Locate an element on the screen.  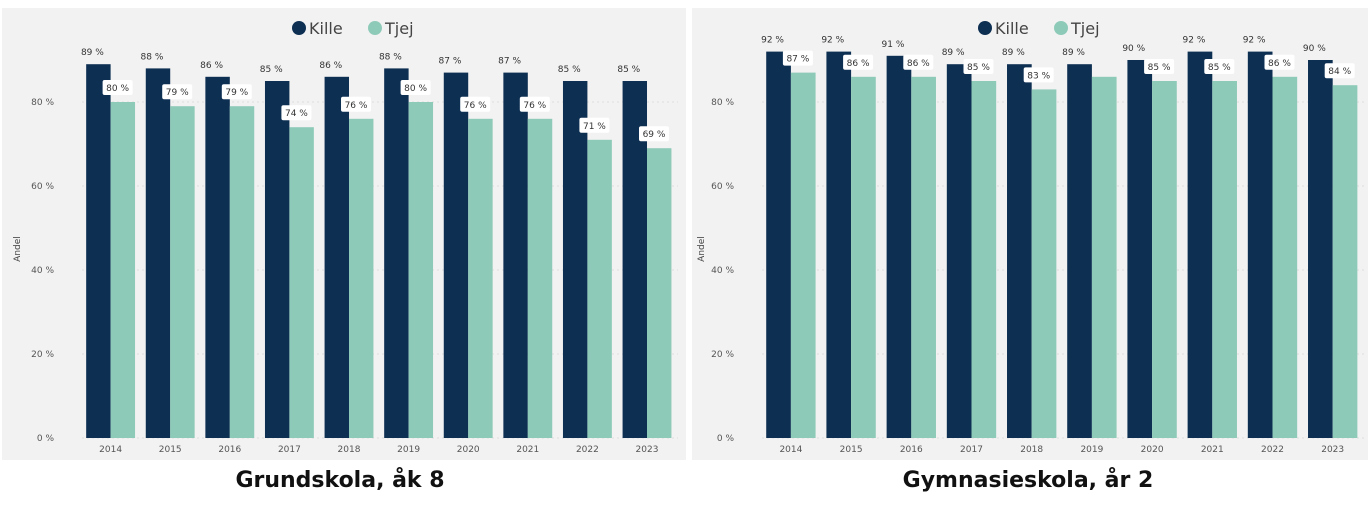
y-tick-label: 20 % is located at coordinates (722, 355).